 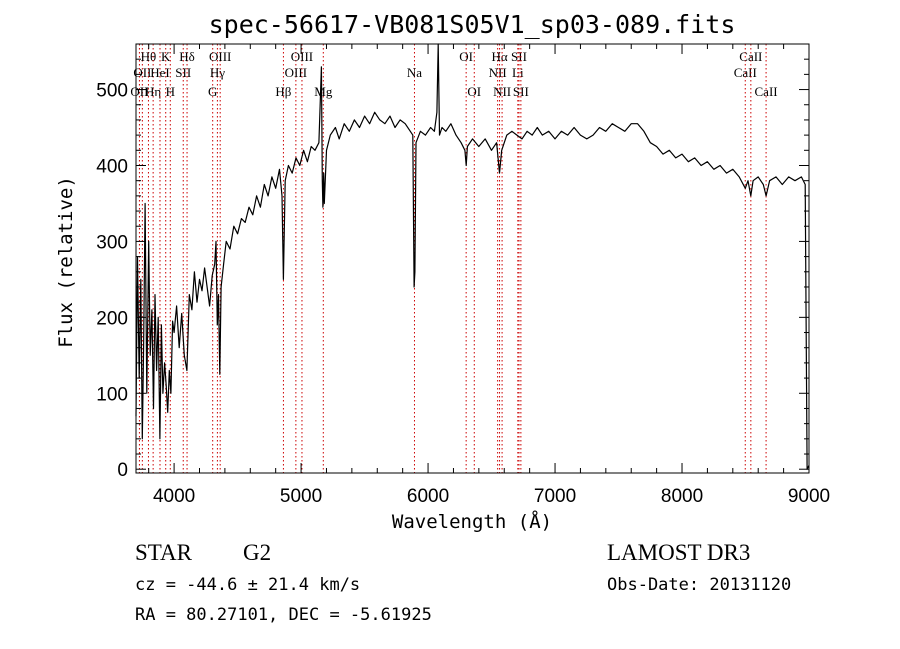 What do you see at coordinates (112, 166) in the screenshot?
I see `y-tick-label: 400` at bounding box center [112, 166].